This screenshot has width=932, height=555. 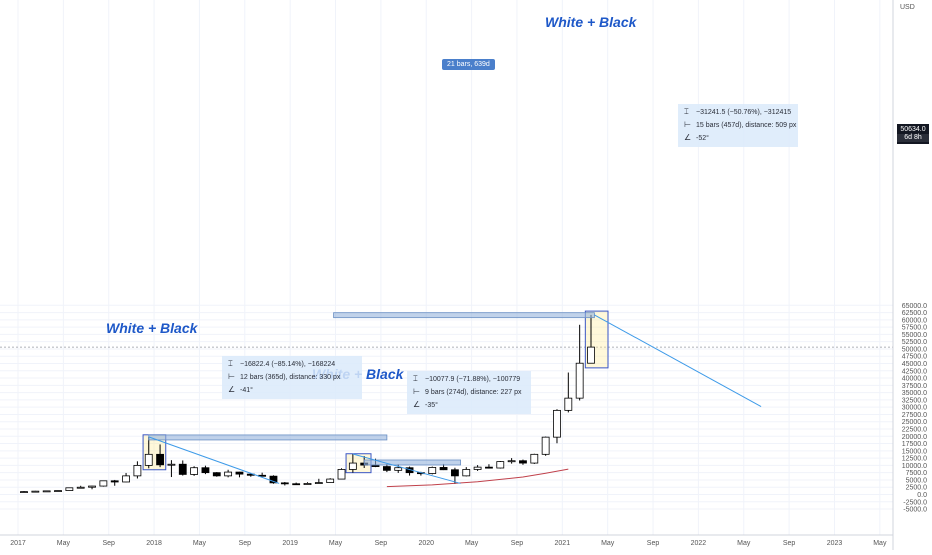 What do you see at coordinates (914, 393) in the screenshot?
I see `y-tick-label: 35000.0` at bounding box center [914, 393].